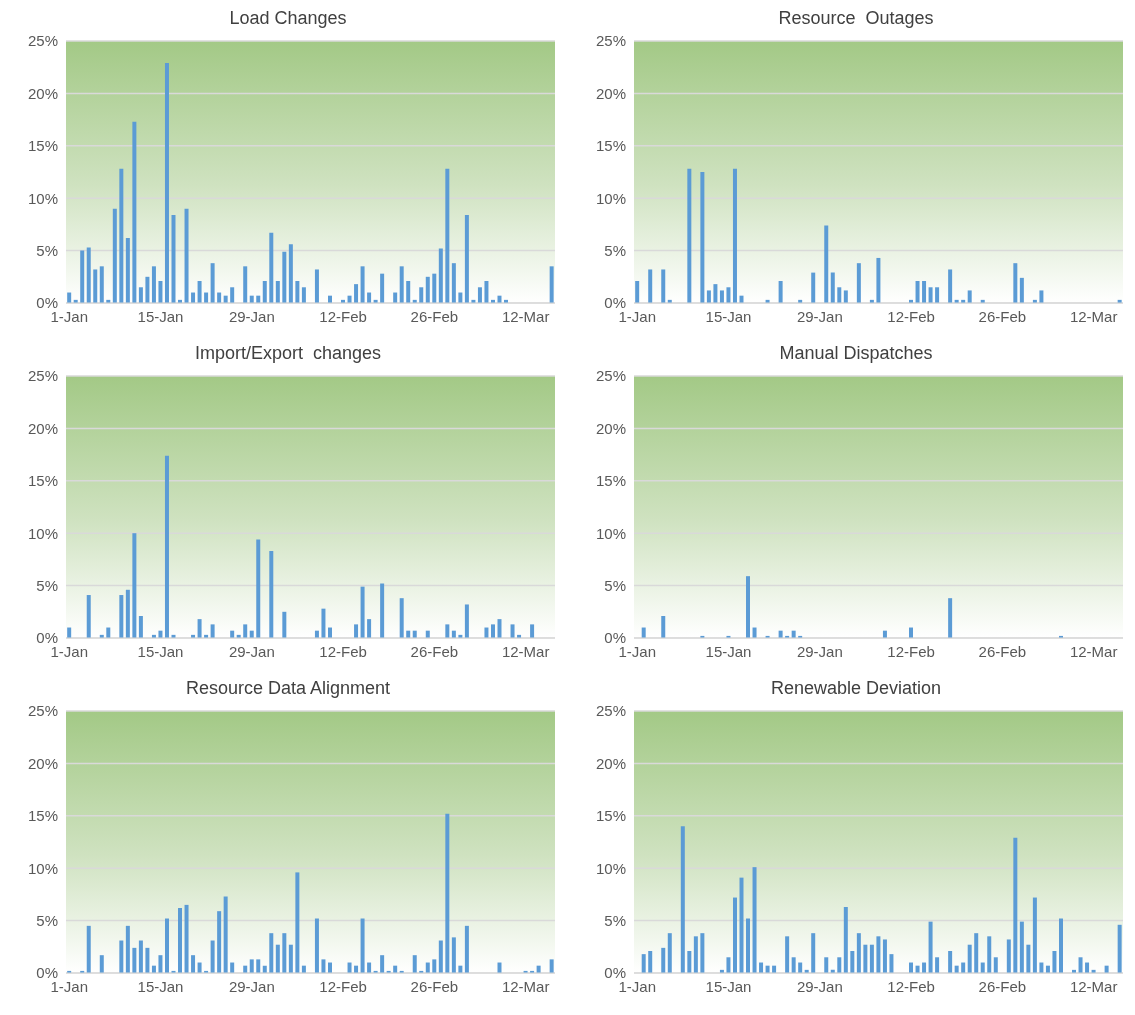 Image resolution: width=1135 pixels, height=1015 pixels. I want to click on chart-title: Resource Data Alignment, so click(288, 688).